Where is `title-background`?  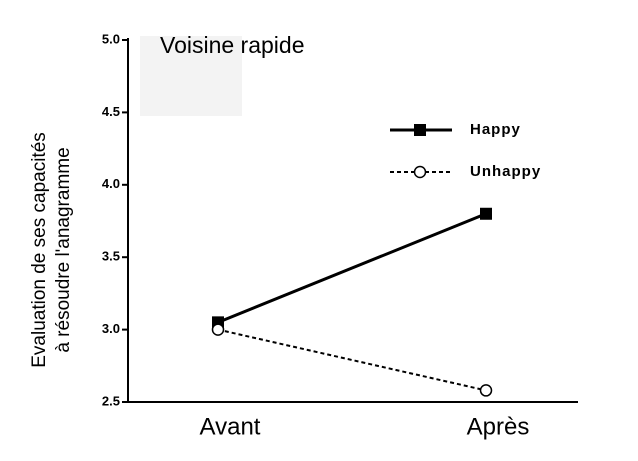
title-background is located at coordinates (191, 76).